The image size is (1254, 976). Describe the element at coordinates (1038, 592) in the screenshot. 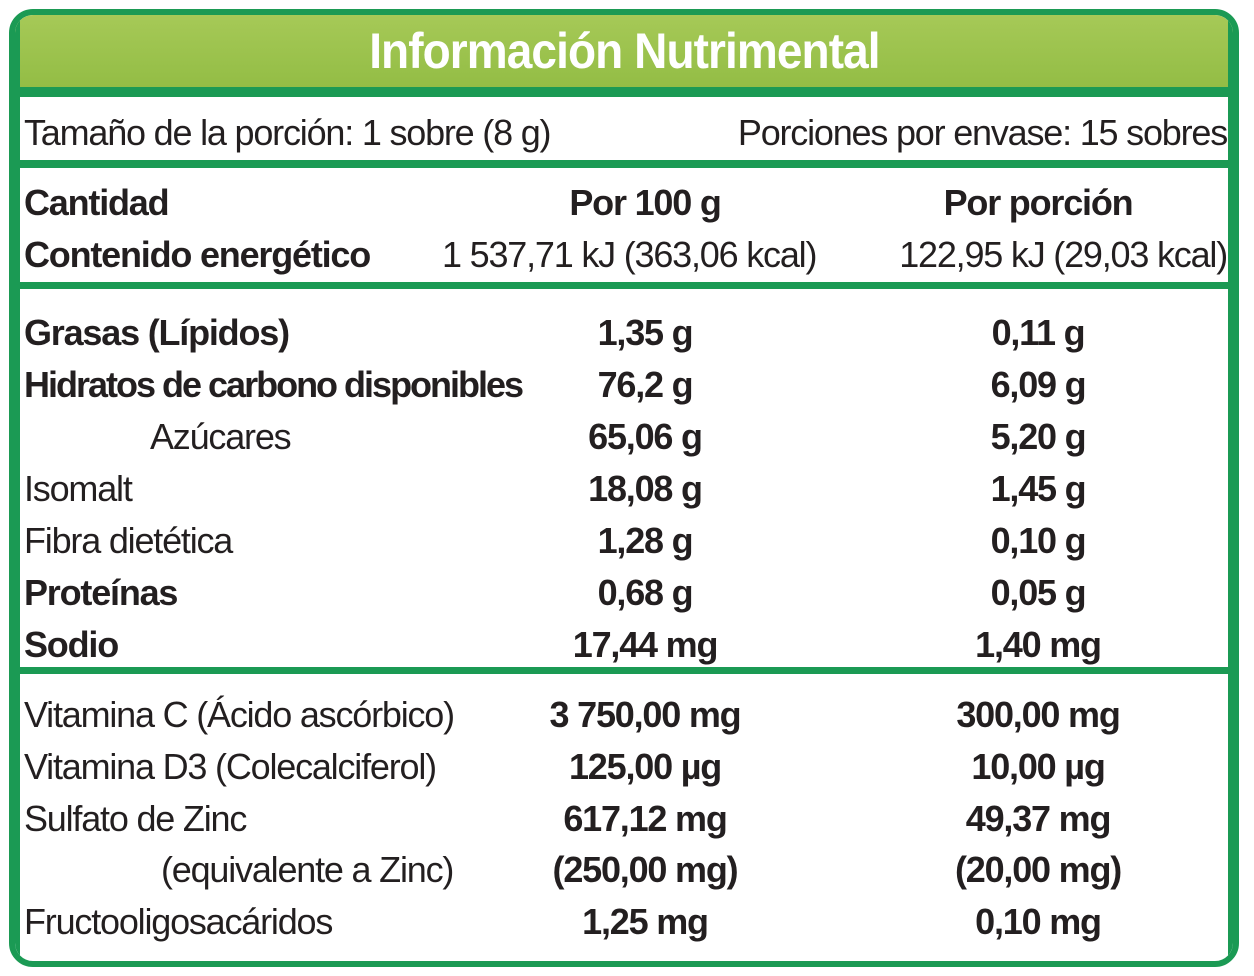

I see `nutrient-per-serving: 0,05 g` at that location.